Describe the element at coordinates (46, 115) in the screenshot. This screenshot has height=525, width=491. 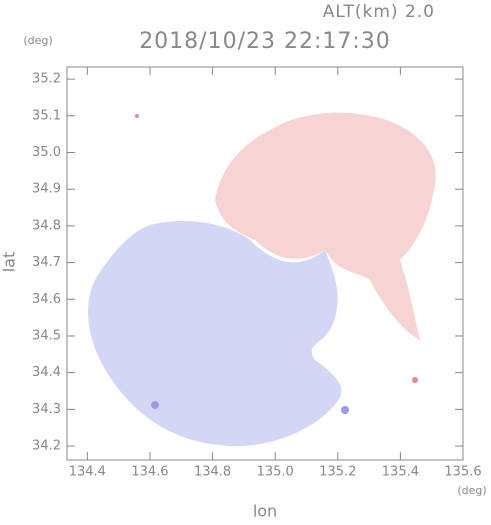
I see `y-tick-label: 35.1` at that location.